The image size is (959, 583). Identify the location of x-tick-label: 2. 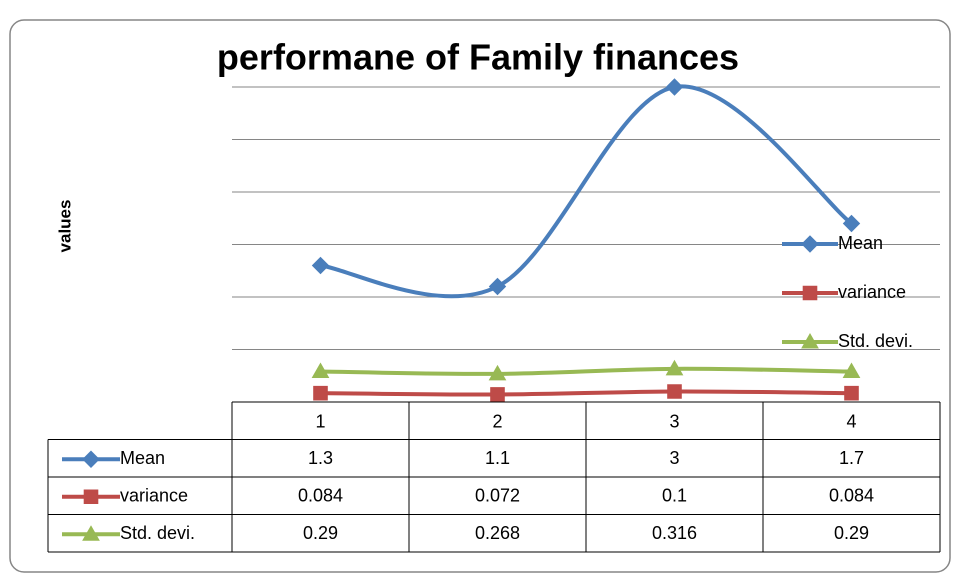
(497, 422).